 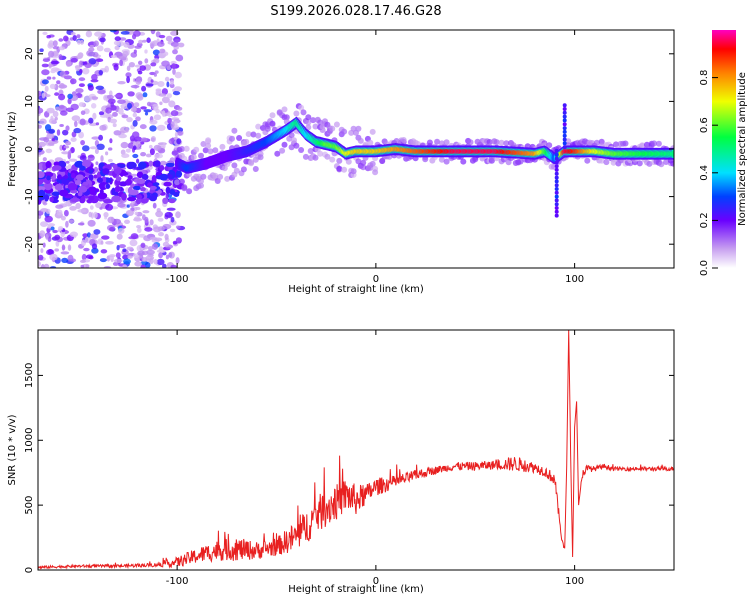 I want to click on snr-y-tick-label: 1500, so click(x=29, y=375).